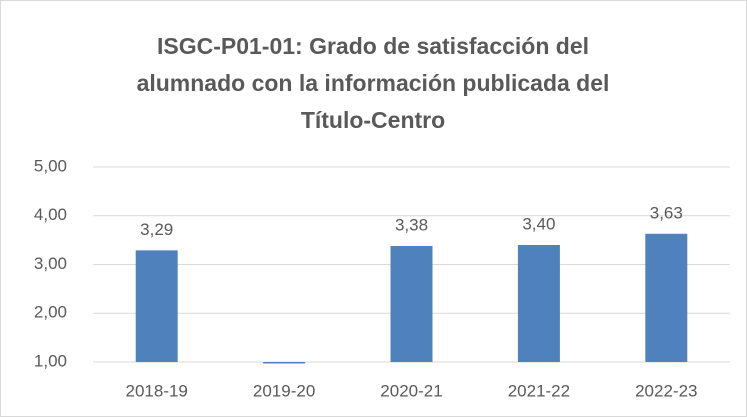 This screenshot has width=747, height=417. I want to click on x-tick-label: 2022-23, so click(666, 390).